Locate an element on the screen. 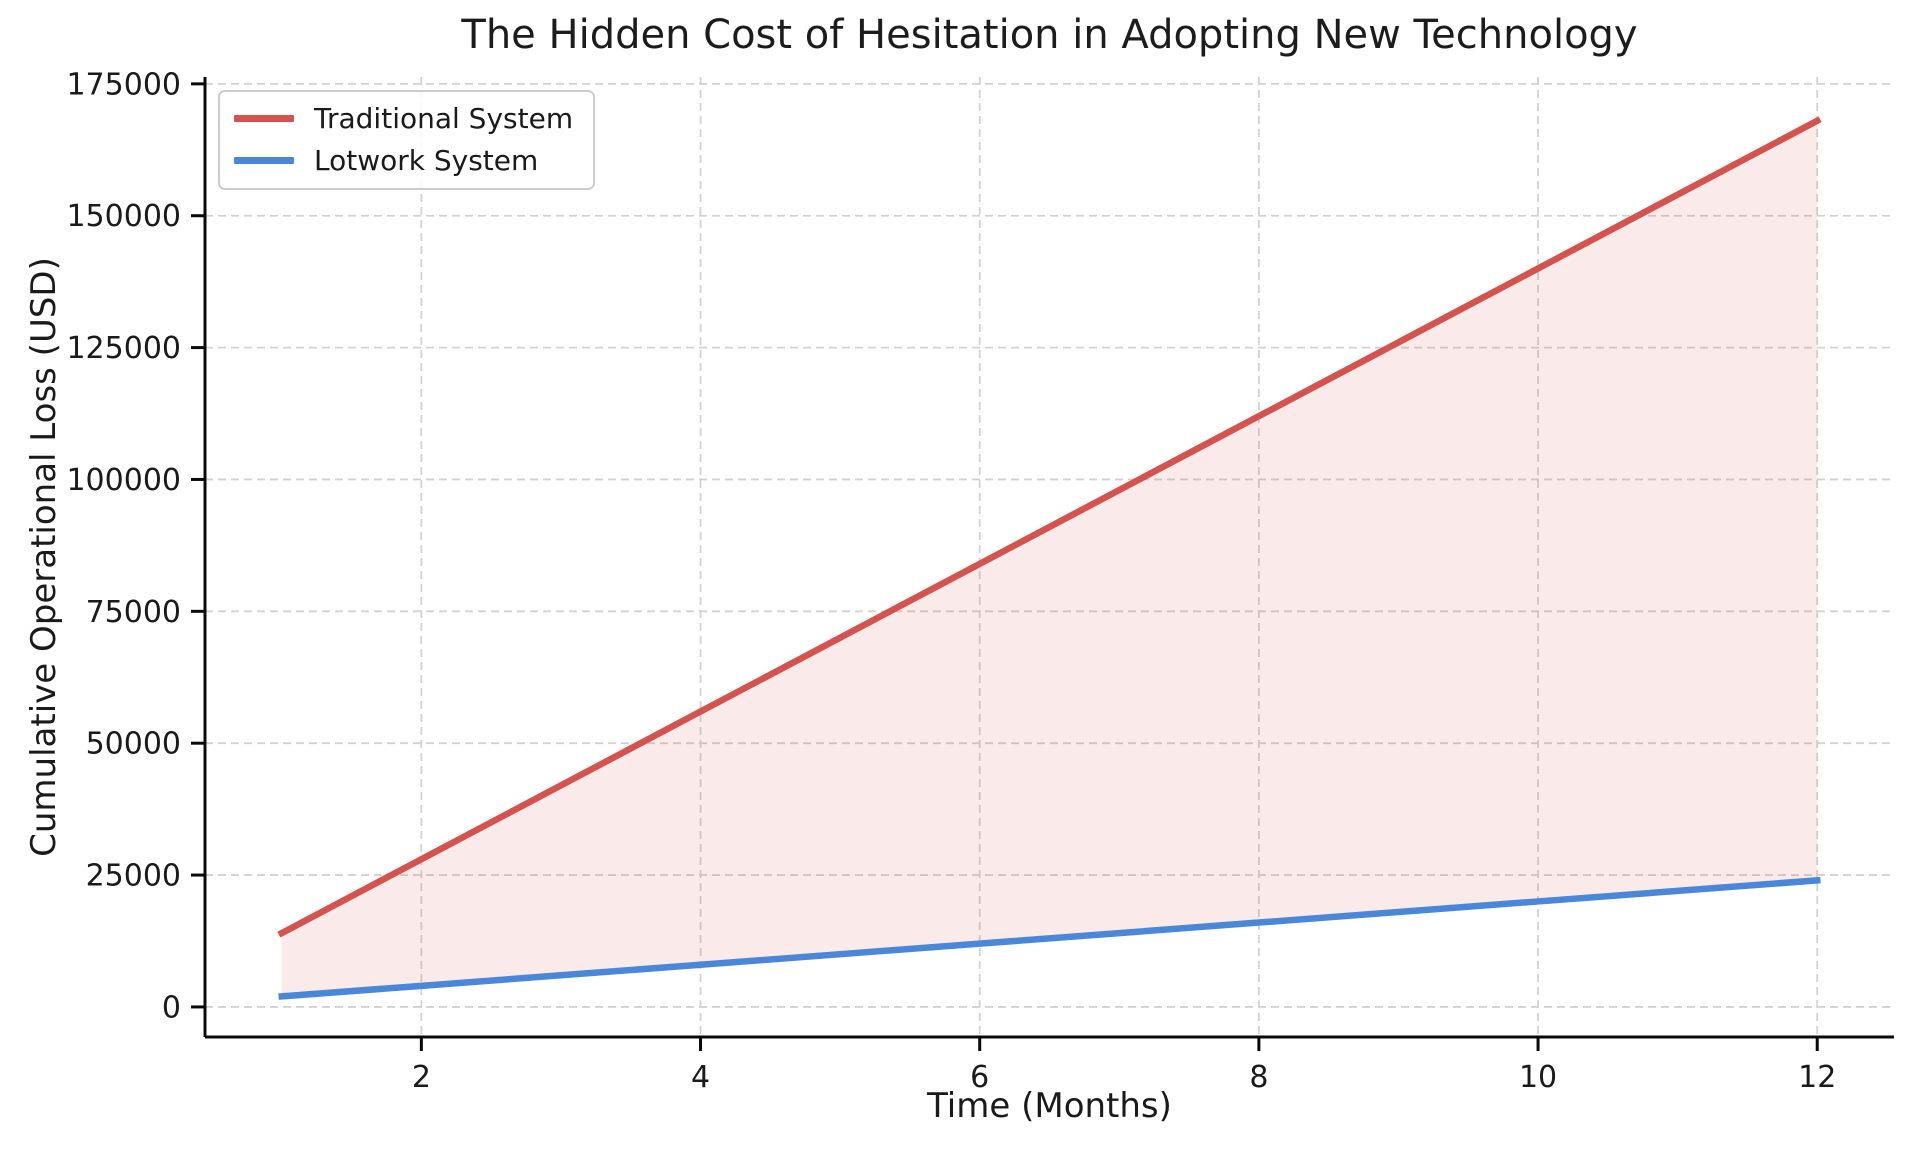 The height and width of the screenshot is (1152, 1920). y-tick-label: 100000 is located at coordinates (123, 480).